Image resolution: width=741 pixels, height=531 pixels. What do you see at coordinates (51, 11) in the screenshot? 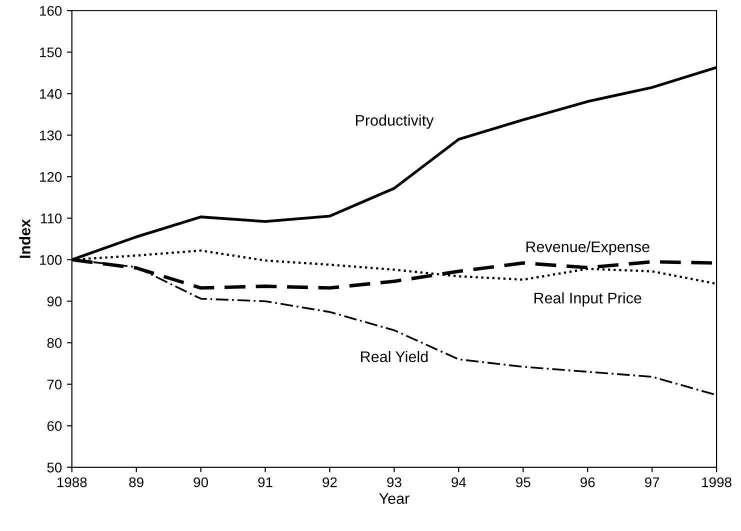
I see `y-tick-label: 160` at bounding box center [51, 11].